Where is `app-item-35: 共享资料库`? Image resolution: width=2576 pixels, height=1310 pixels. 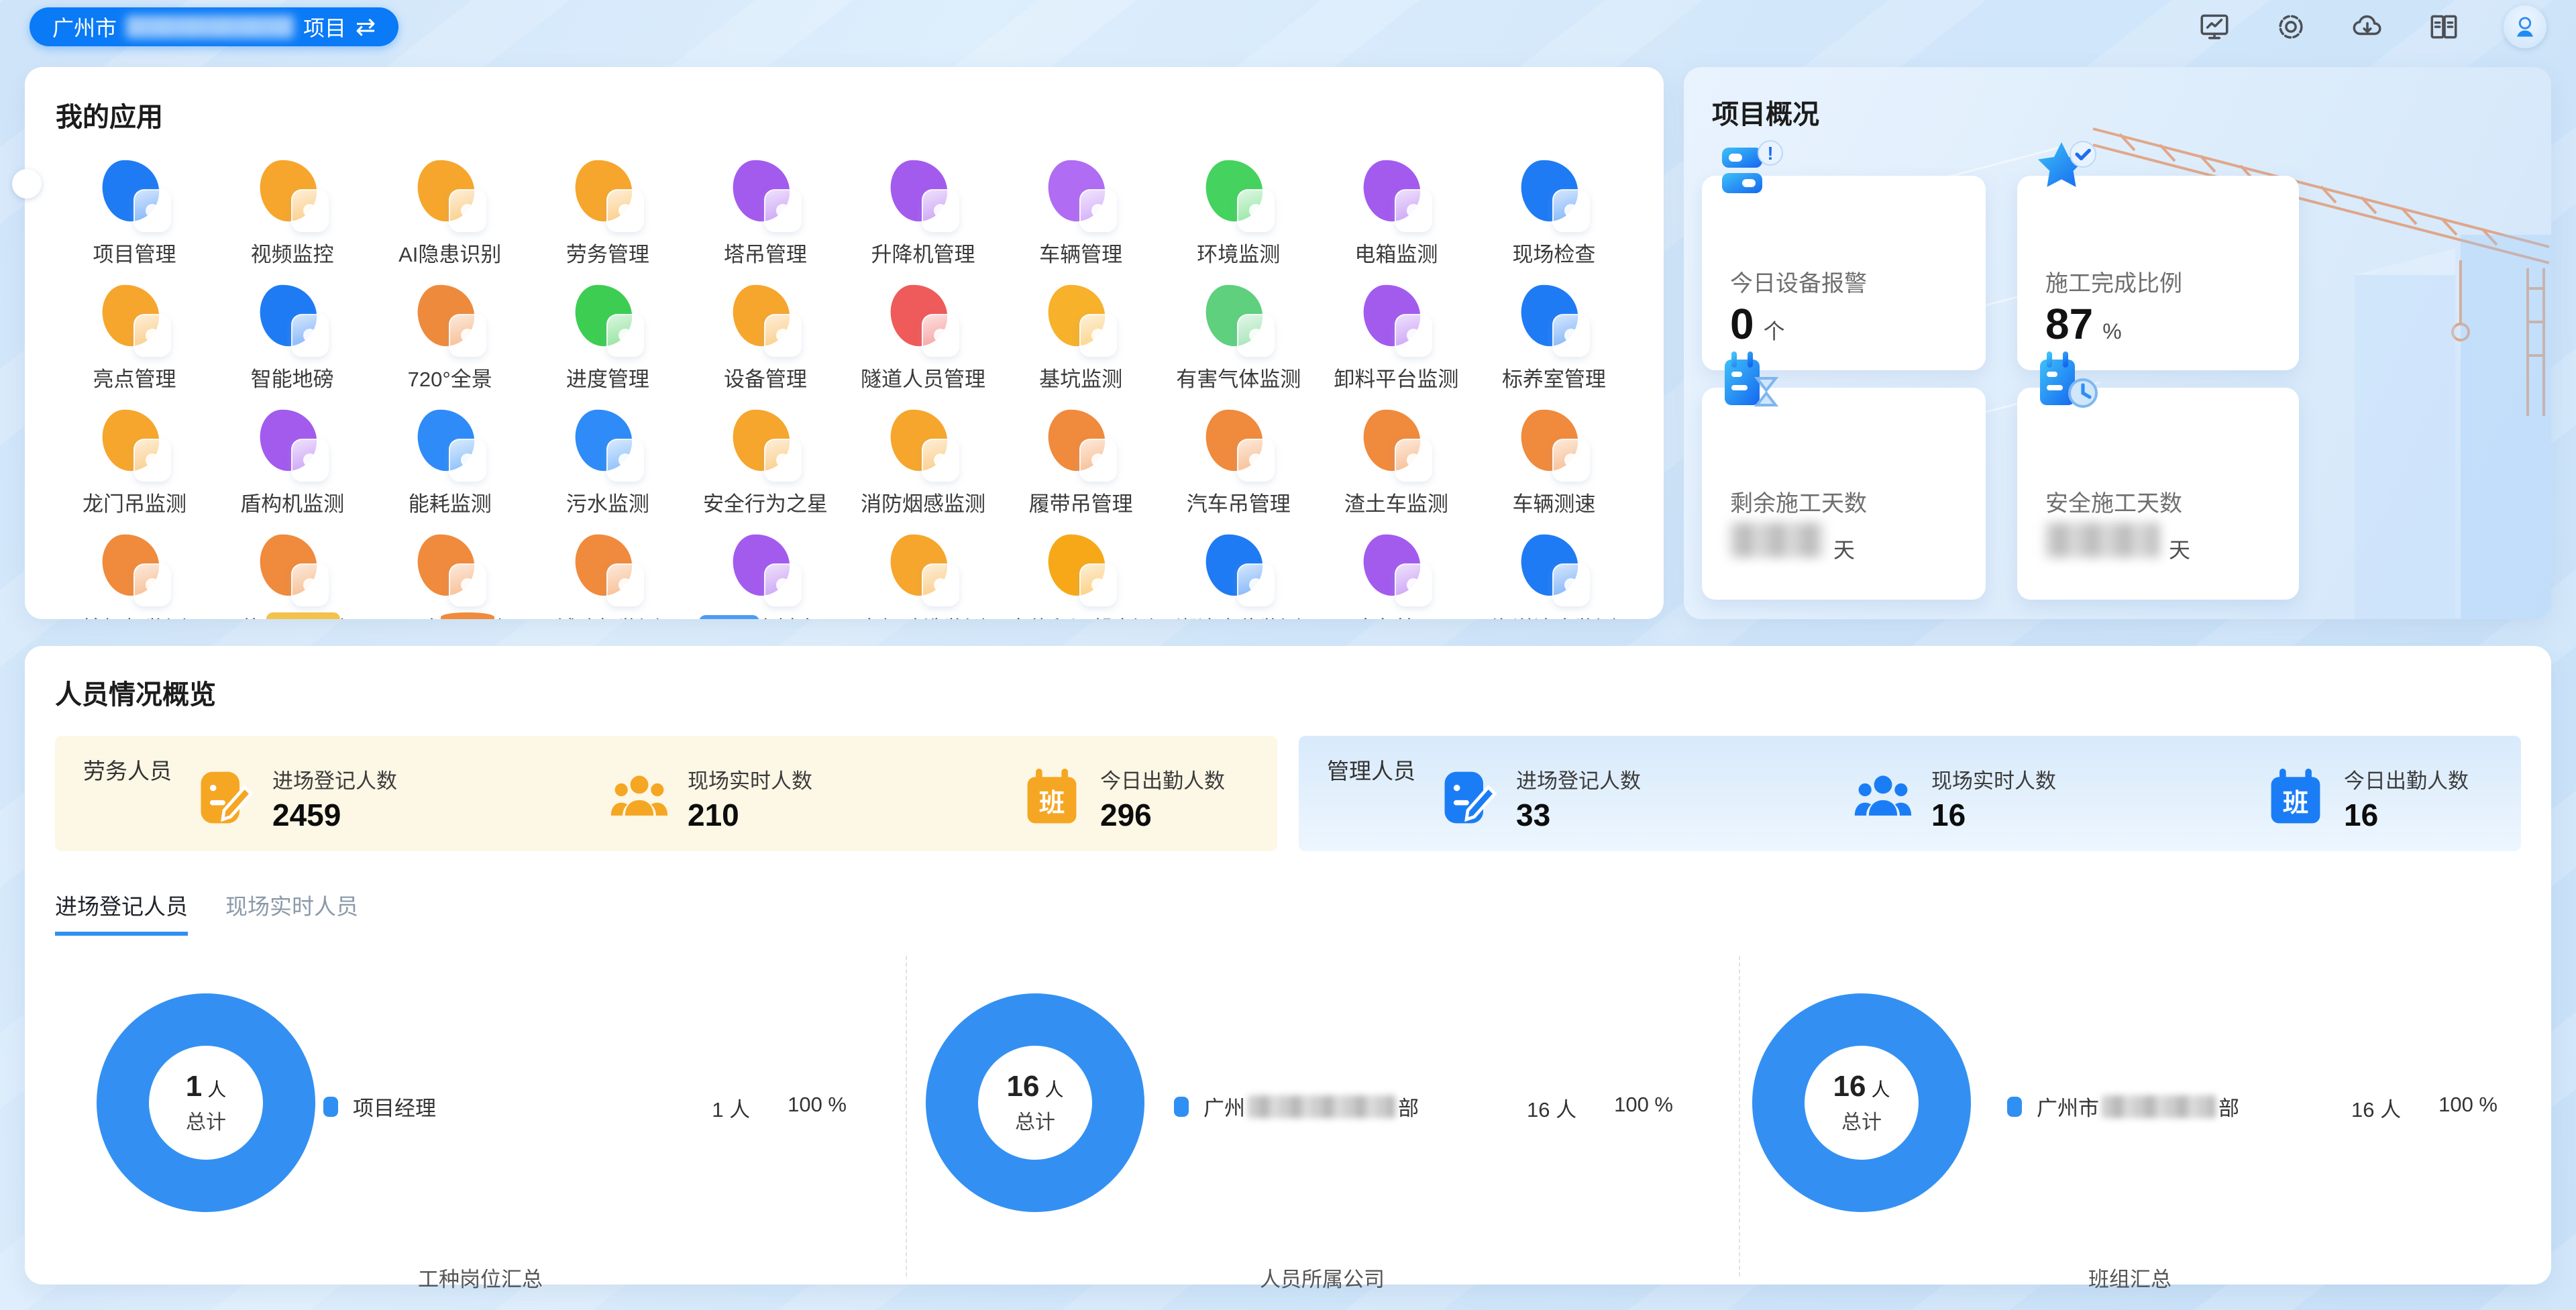 app-item-35: 共享资料库 is located at coordinates (765, 575).